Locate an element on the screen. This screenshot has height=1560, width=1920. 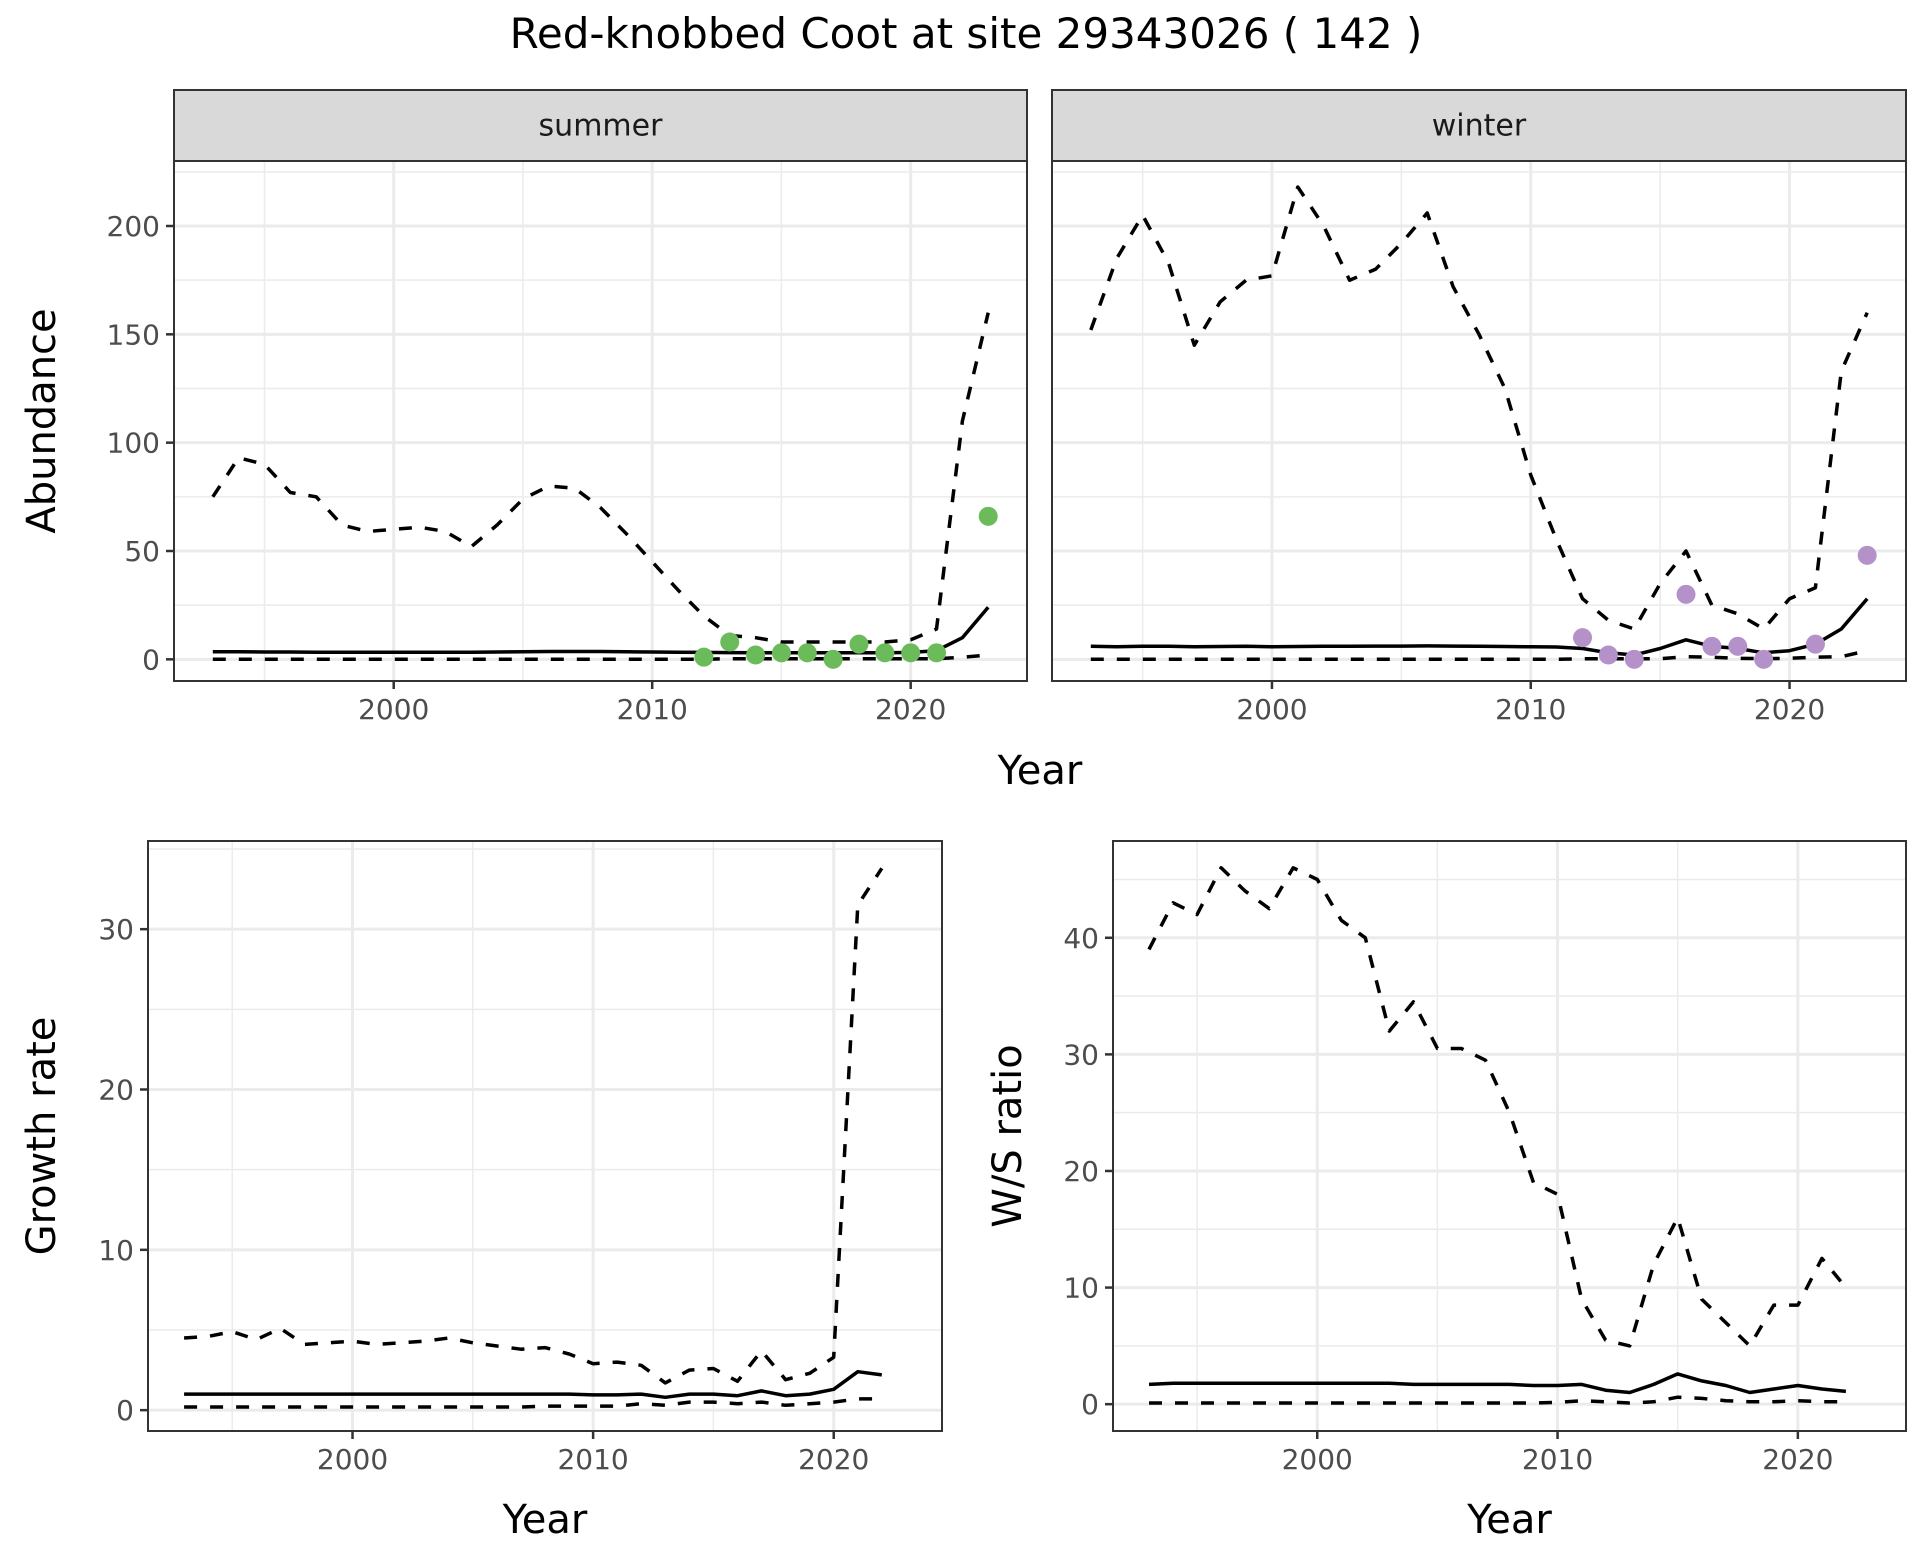
y-axis-title: Growth rate is located at coordinates (42, 1136).